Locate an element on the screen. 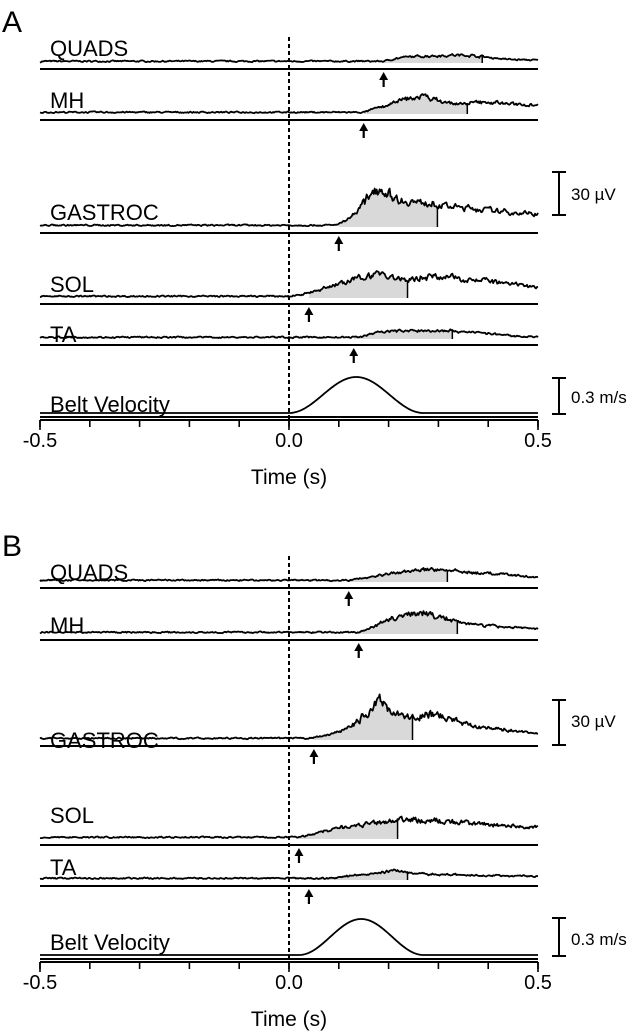  panel-letter: B is located at coordinates (12, 546).